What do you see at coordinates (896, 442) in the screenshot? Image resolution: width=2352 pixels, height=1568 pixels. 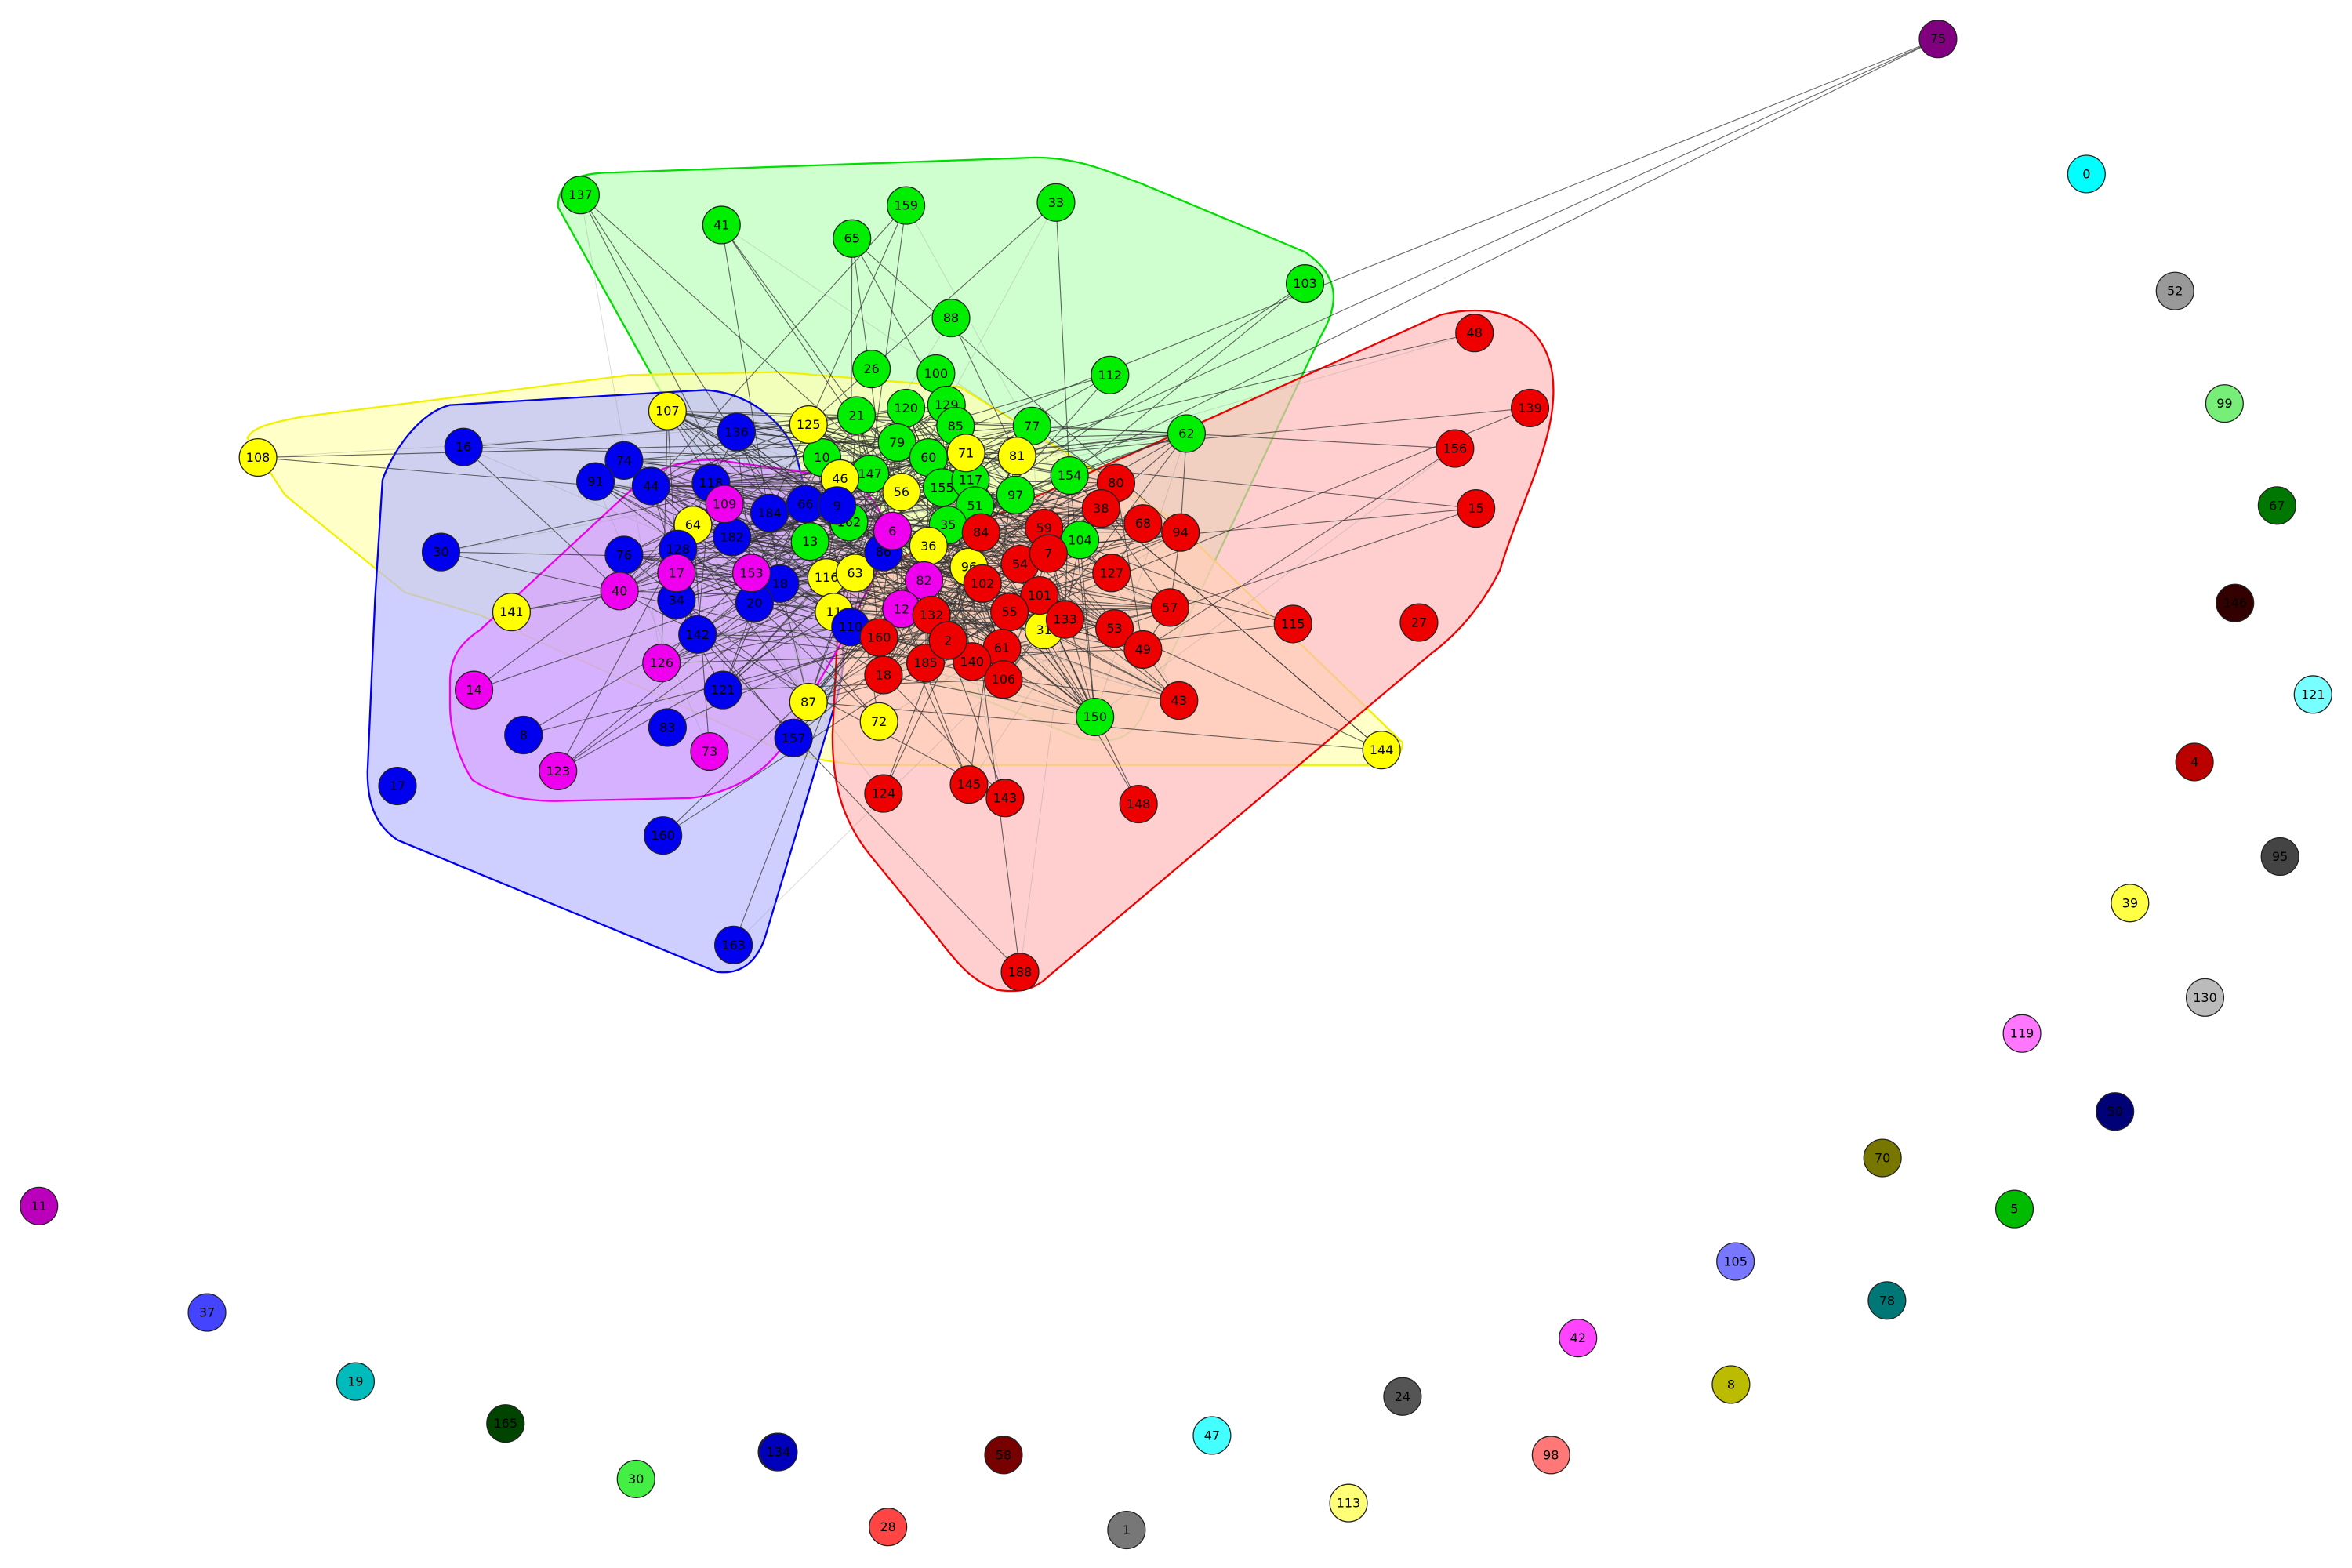 I see `graph-node: 79` at bounding box center [896, 442].